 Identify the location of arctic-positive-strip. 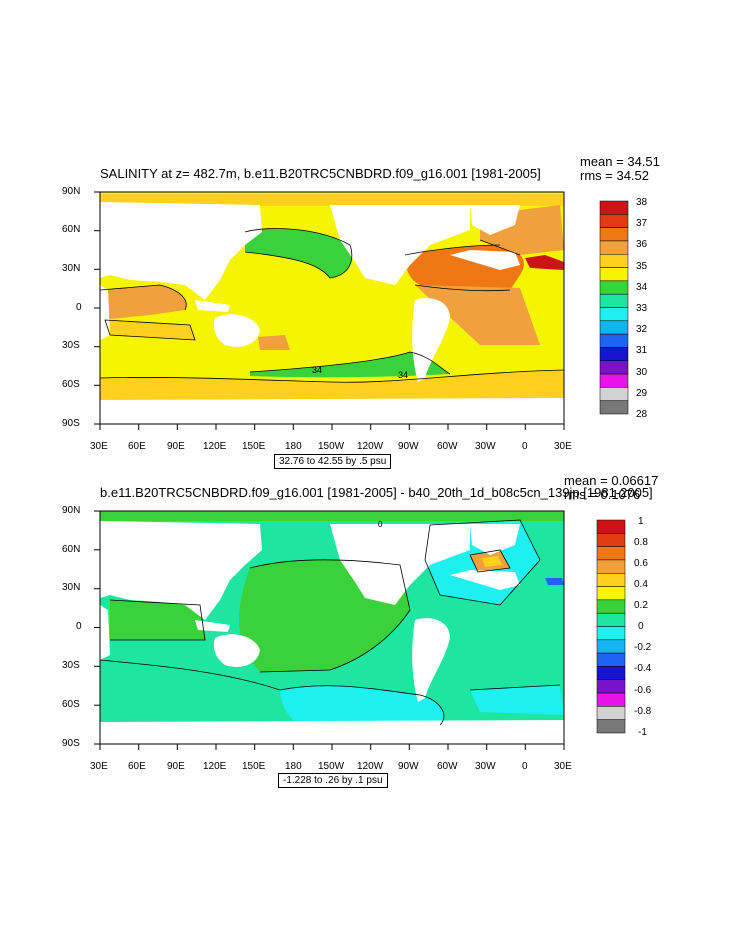
(332, 516).